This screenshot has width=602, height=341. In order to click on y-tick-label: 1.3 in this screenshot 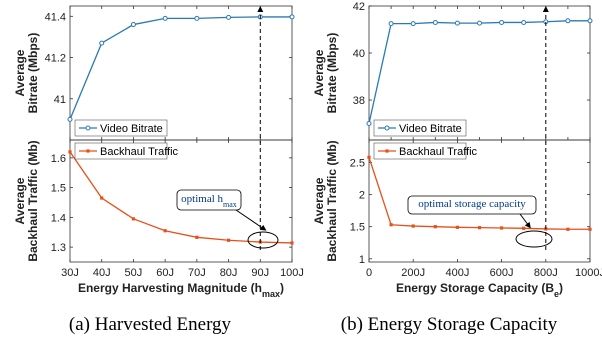, I will do `click(58, 248)`.